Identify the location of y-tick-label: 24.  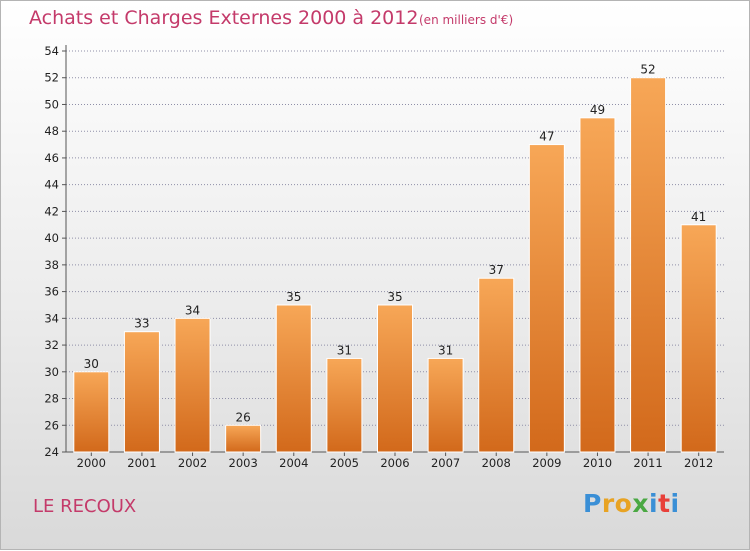
(51, 452).